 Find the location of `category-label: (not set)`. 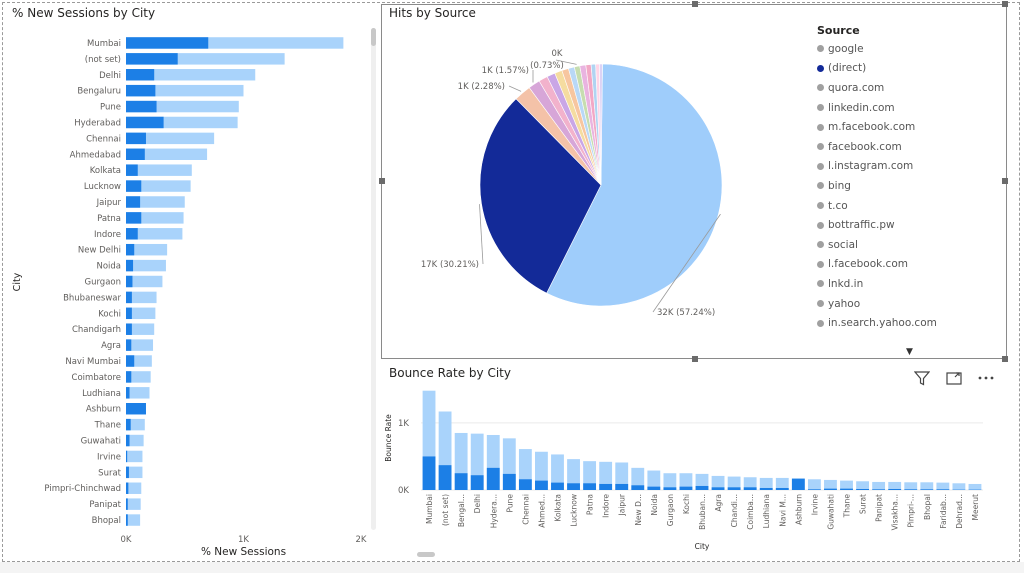

category-label: (not set) is located at coordinates (103, 60).